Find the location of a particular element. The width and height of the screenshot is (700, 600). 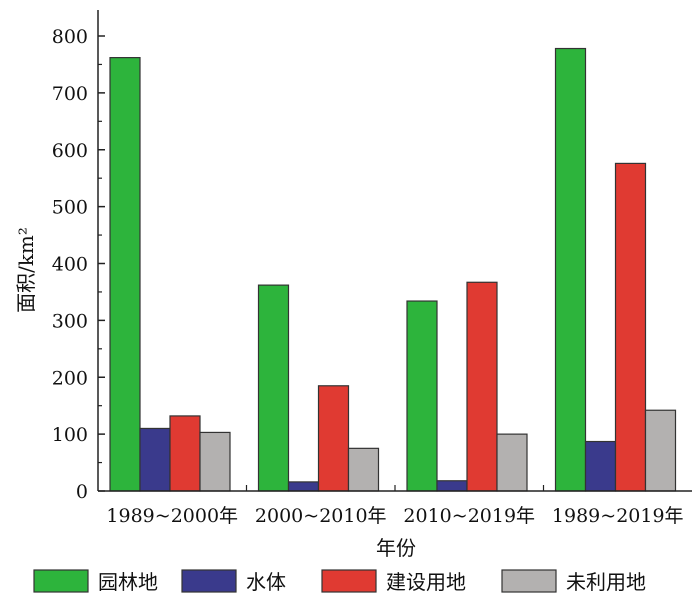

legend-label-1: 园林地 is located at coordinates (128, 582).